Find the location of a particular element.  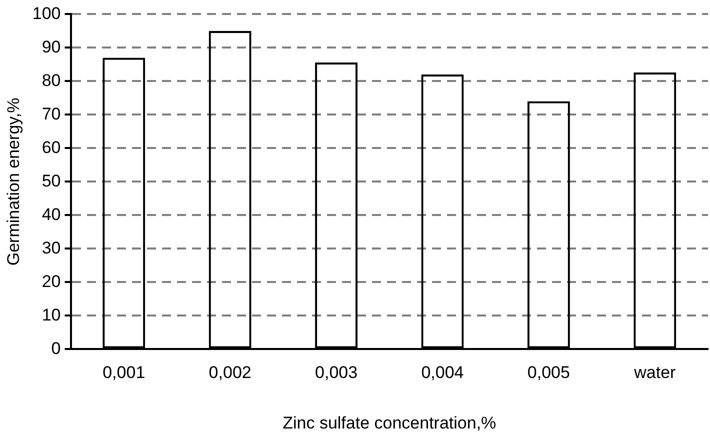

x-tick-label: 0,001 is located at coordinates (124, 372).